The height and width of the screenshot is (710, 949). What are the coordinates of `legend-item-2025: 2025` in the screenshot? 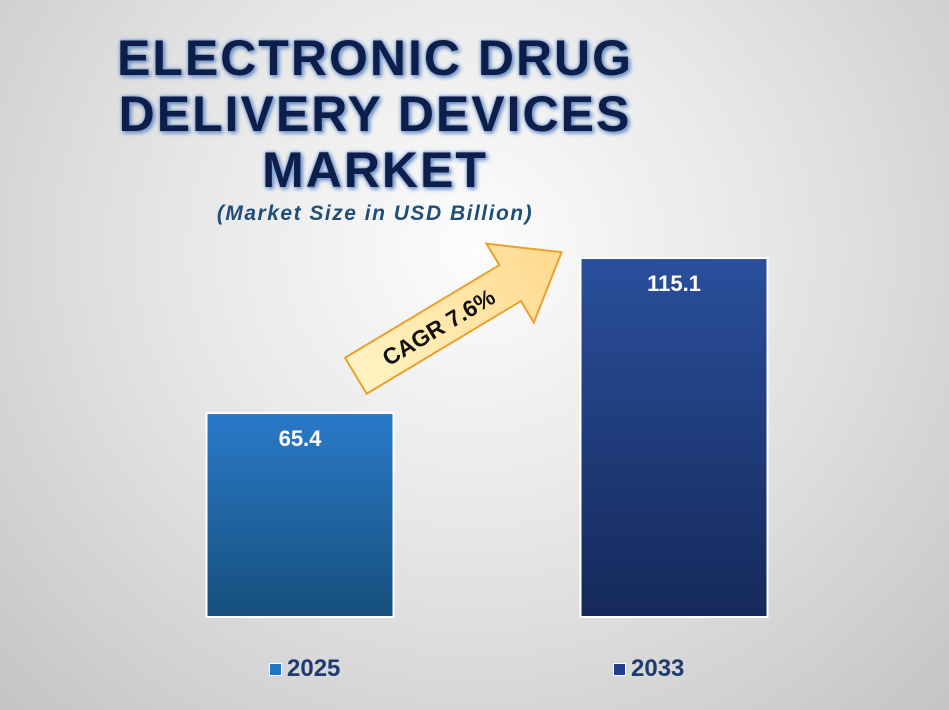 It's located at (304, 669).